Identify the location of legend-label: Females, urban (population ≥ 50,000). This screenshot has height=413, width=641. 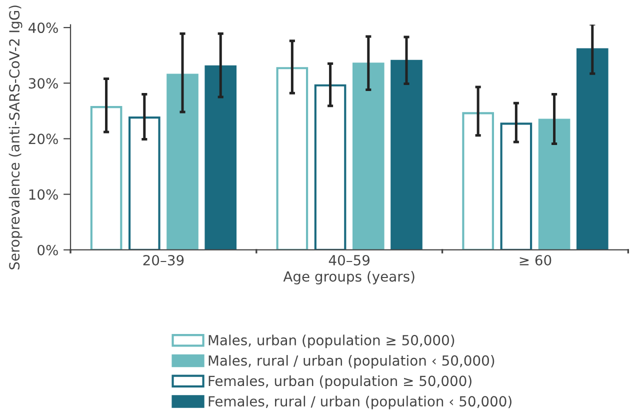
(340, 382).